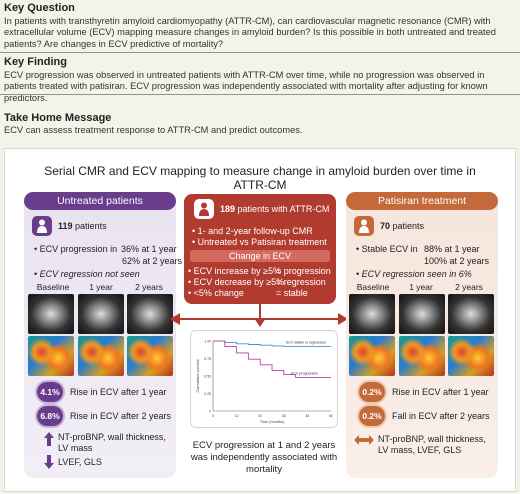  I want to click on center-row1-b: = progression, so click(303, 271).